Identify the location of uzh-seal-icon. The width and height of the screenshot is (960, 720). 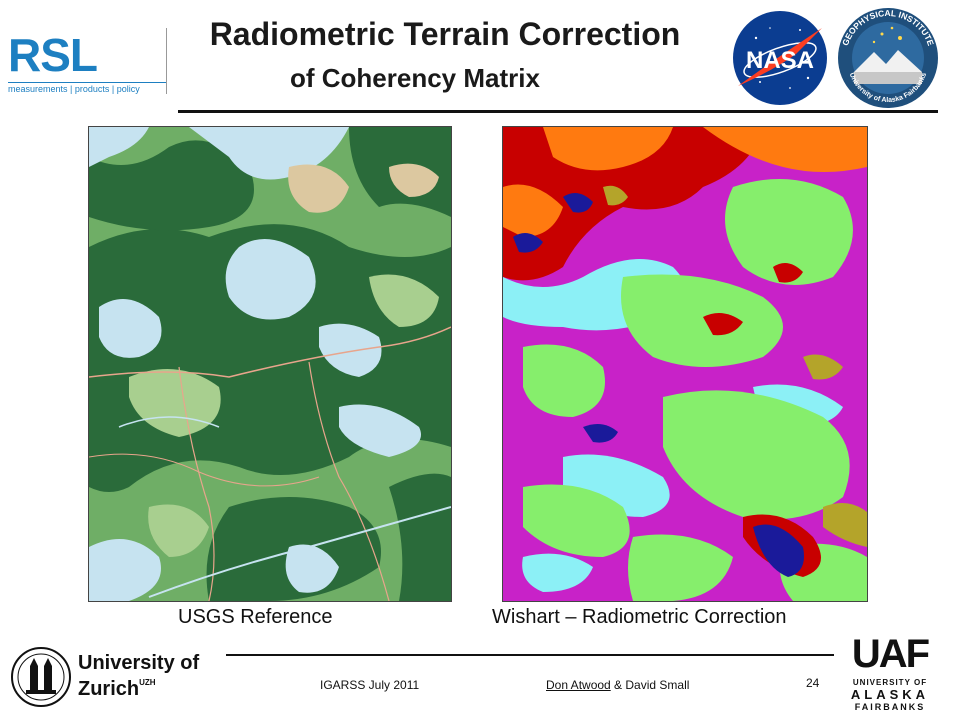
(41, 677).